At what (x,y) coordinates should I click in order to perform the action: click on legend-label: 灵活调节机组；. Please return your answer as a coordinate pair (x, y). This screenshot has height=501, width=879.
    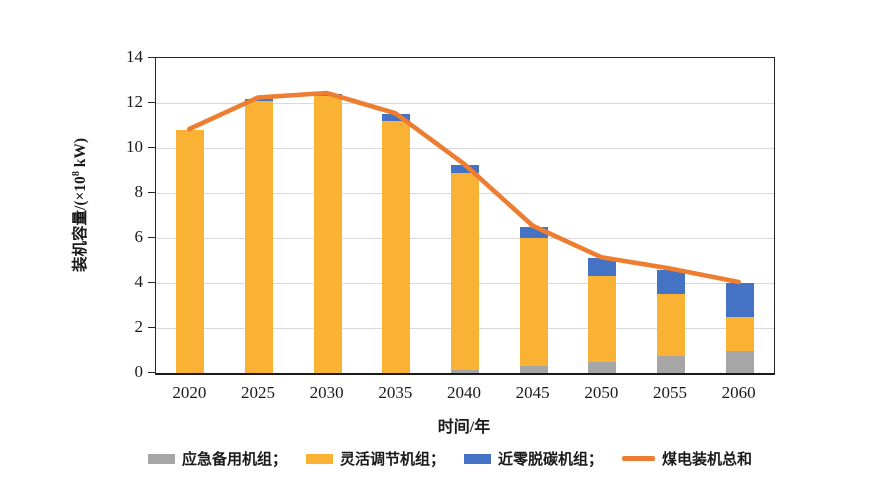
    Looking at the image, I should click on (393, 460).